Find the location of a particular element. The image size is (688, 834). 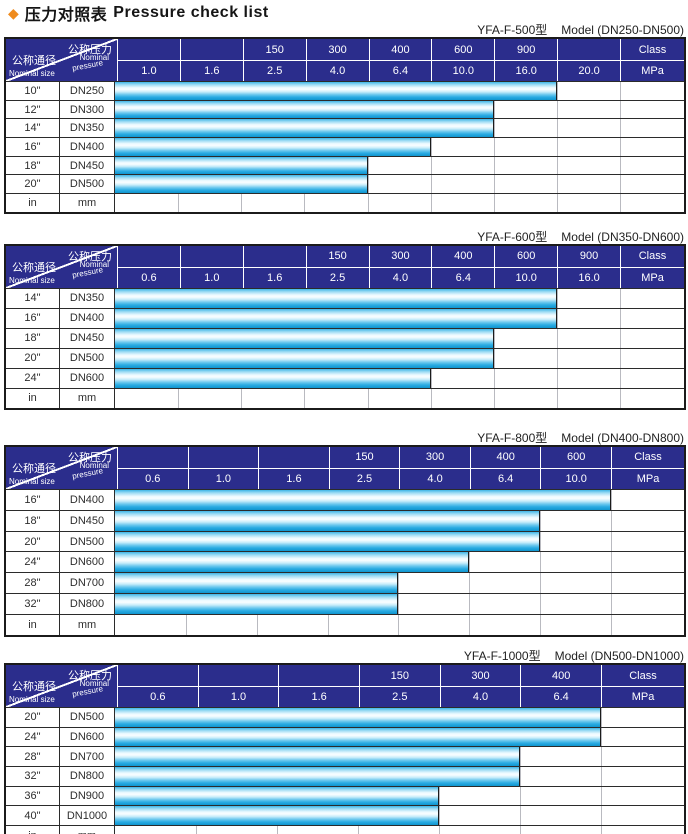

model-name: YFA-F-800型 is located at coordinates (512, 437).